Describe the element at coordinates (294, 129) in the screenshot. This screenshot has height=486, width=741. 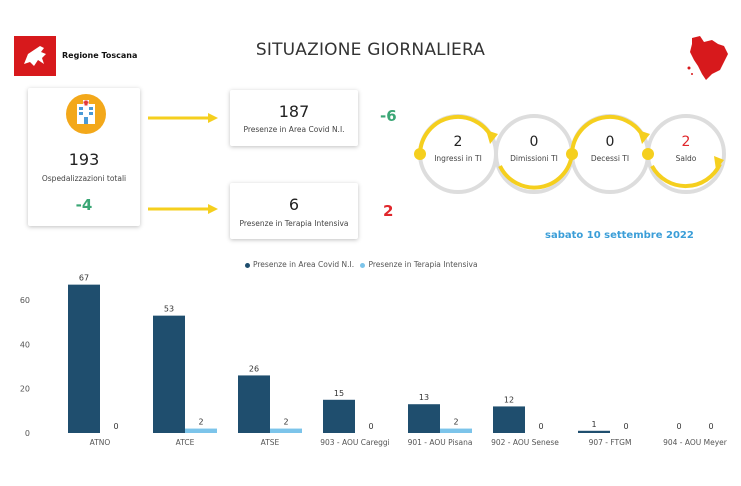
I see `area-covid-label: Presenze in Area Covid N.I.` at that location.